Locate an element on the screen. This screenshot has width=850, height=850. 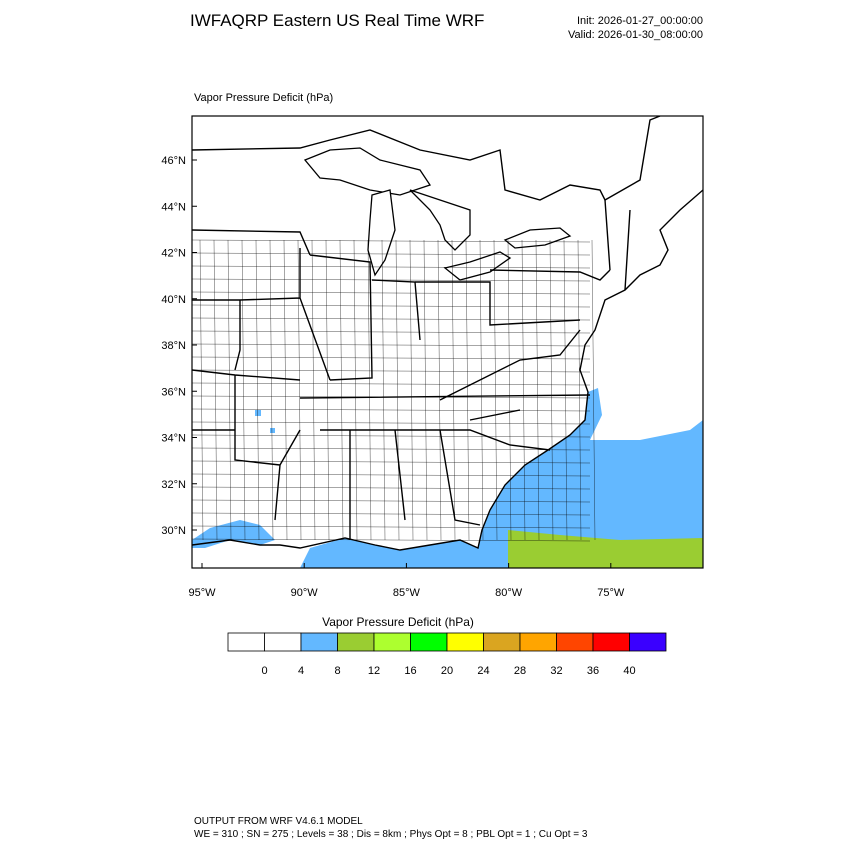
valid-time: Valid: 2026-01-30_08:00:00 is located at coordinates (635, 35).